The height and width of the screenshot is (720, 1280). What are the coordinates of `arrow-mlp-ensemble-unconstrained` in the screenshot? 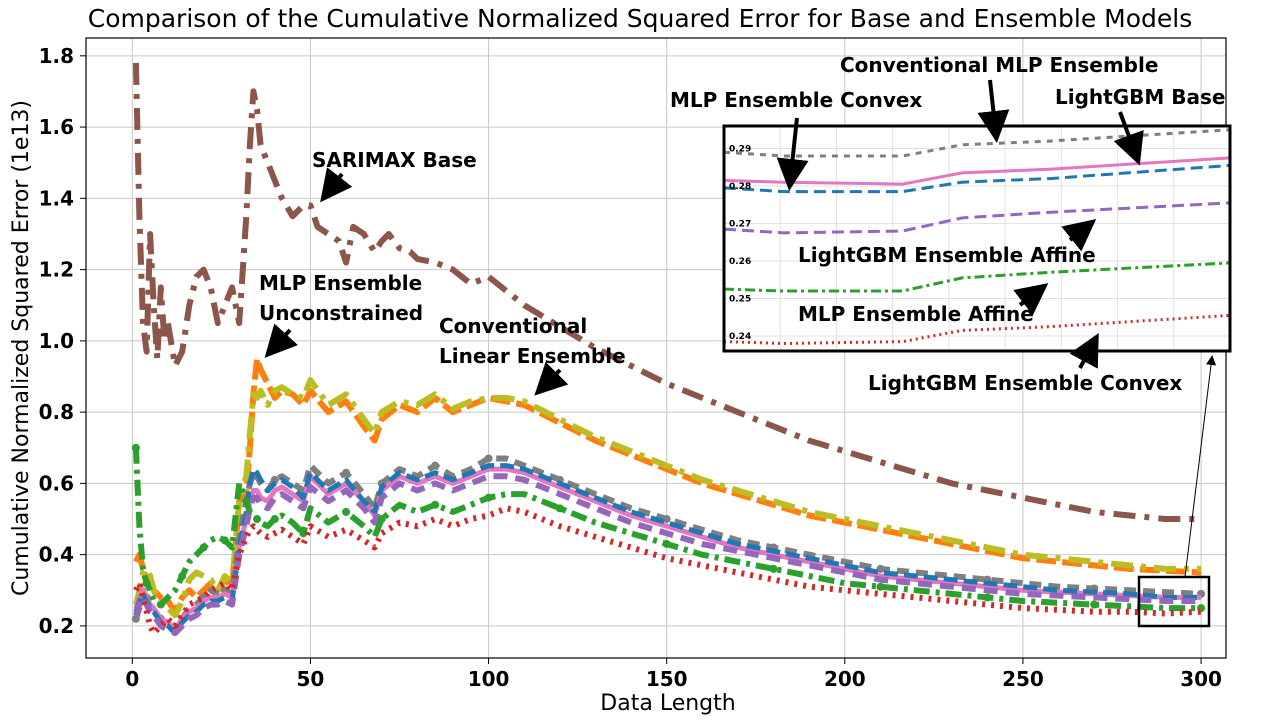 It's located at (281, 340).